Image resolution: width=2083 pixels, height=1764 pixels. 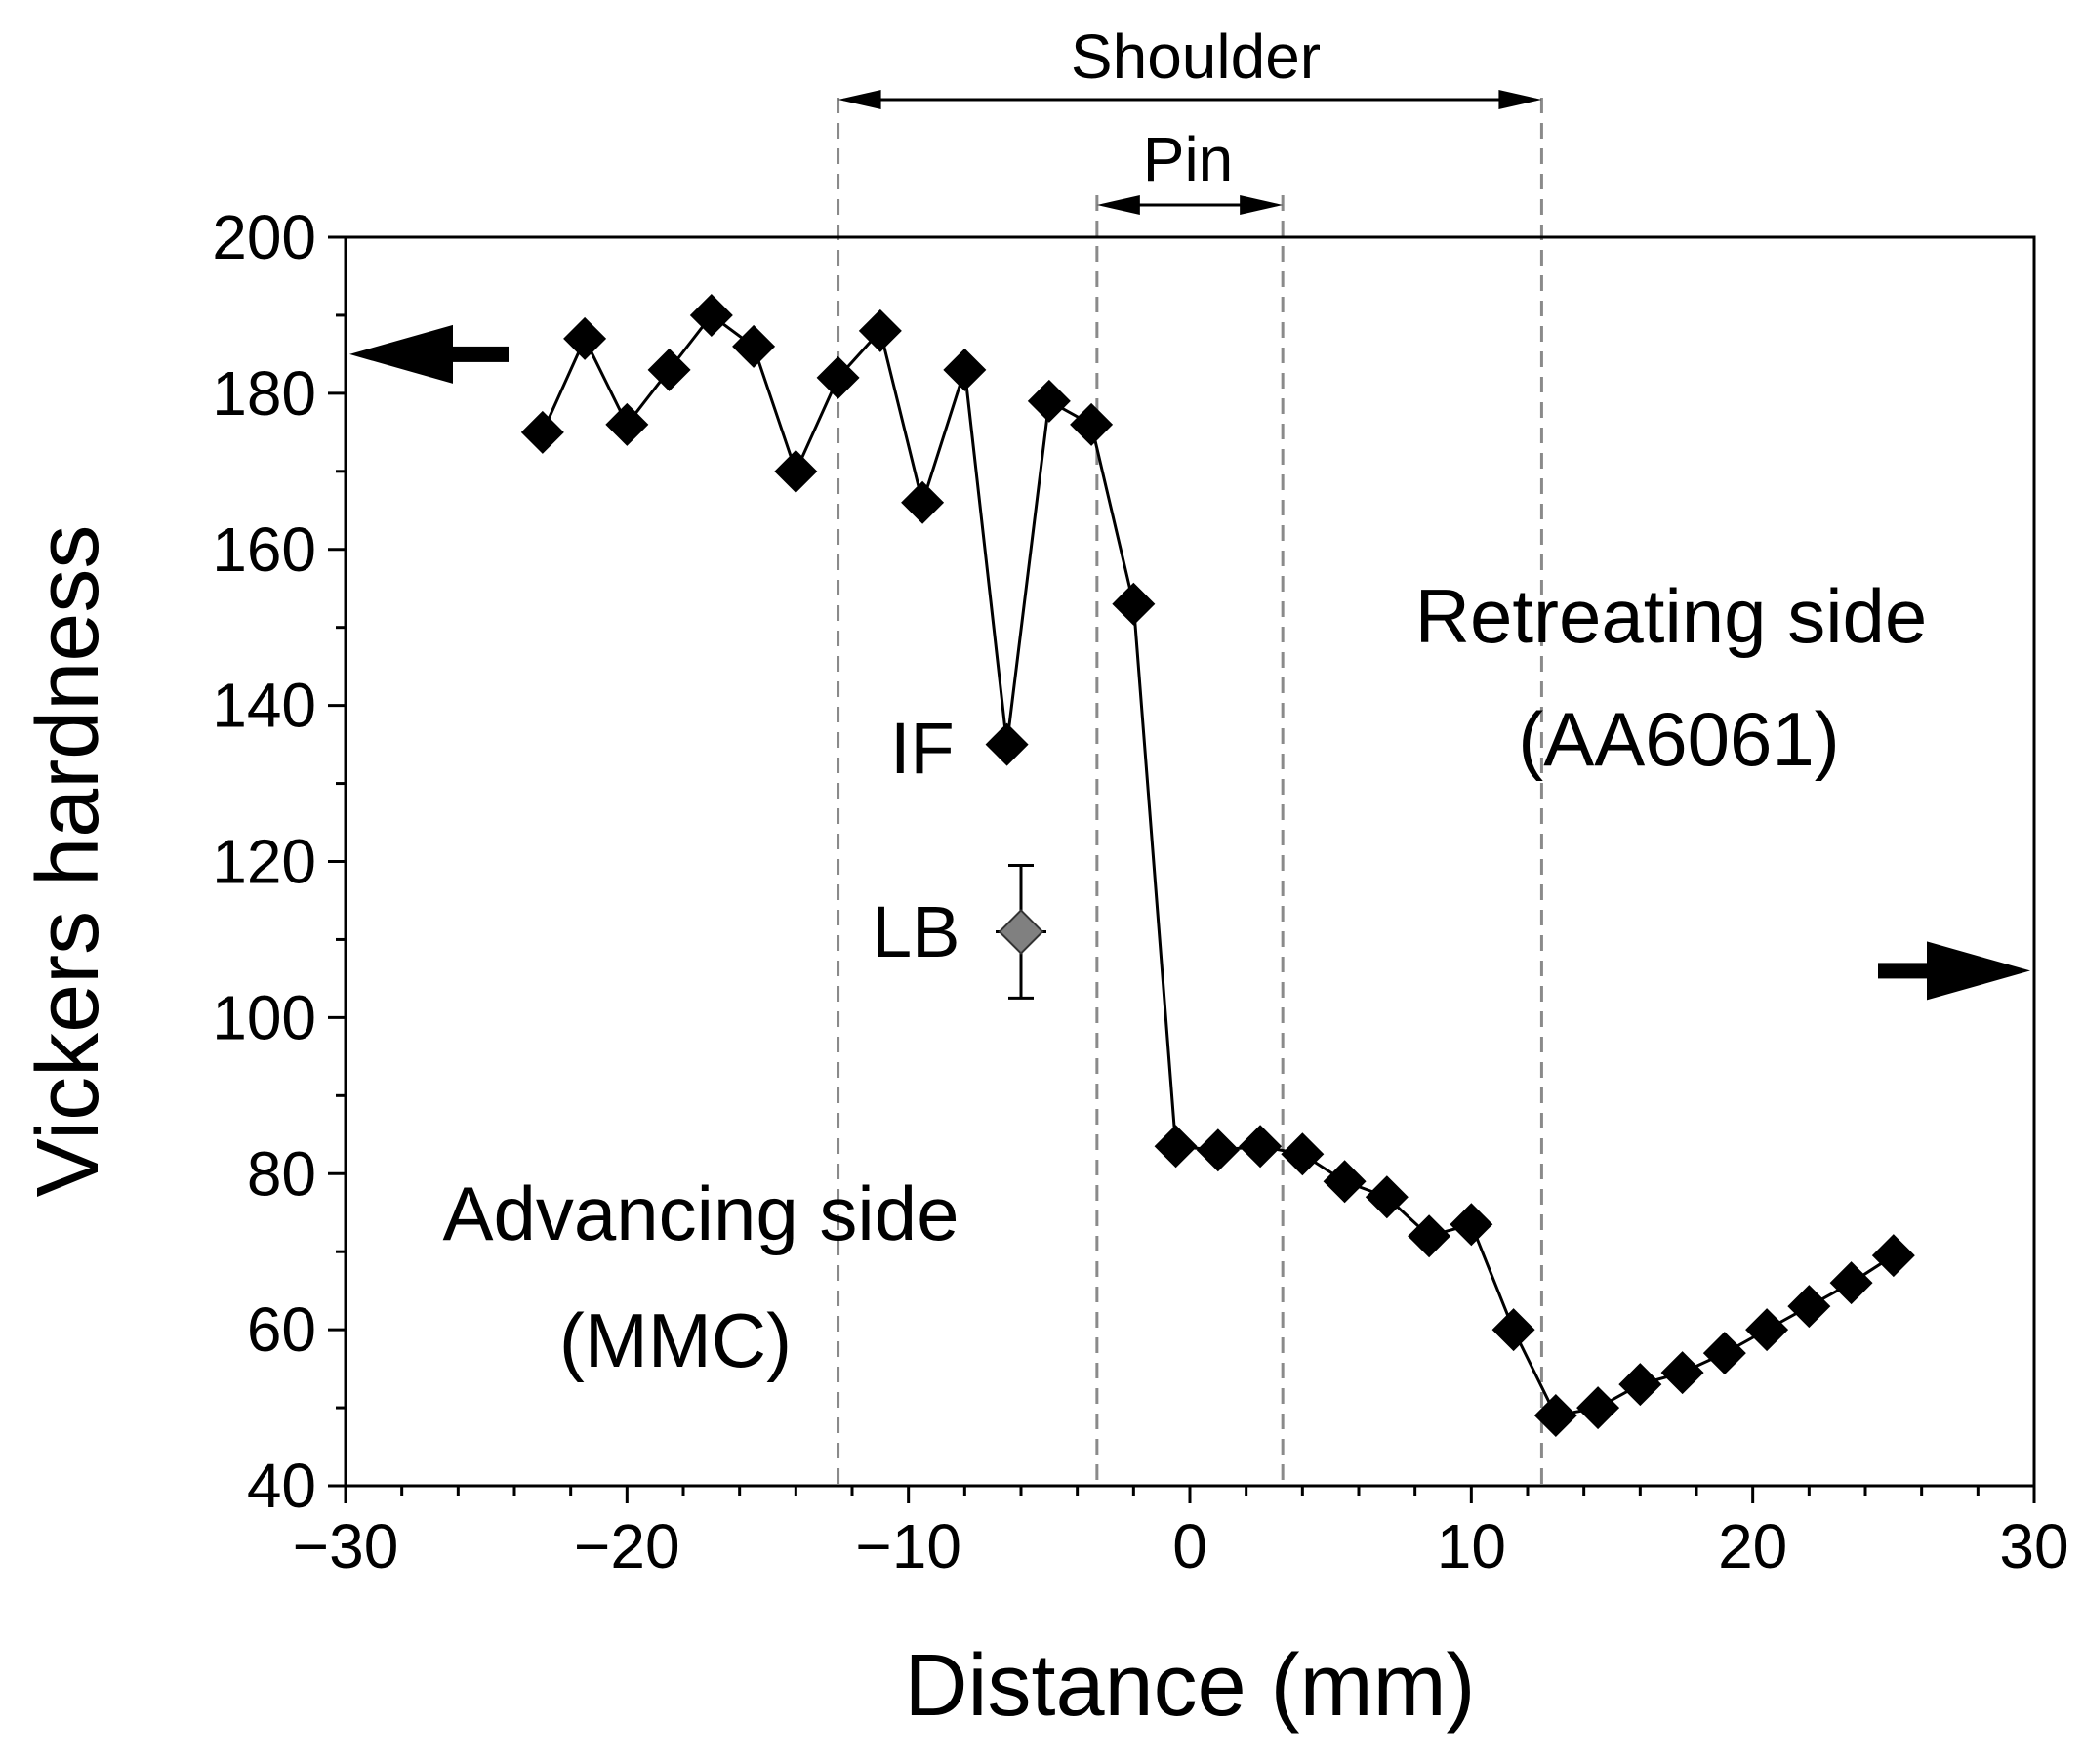 I want to click on retreating-side-label: Retreating side, so click(x=1672, y=616).